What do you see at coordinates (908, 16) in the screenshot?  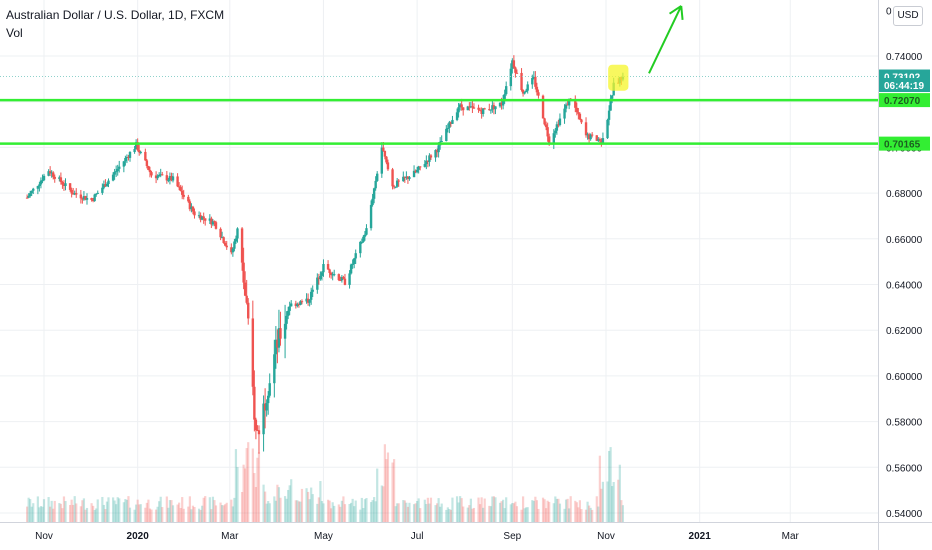 I see `currency-button: USD` at bounding box center [908, 16].